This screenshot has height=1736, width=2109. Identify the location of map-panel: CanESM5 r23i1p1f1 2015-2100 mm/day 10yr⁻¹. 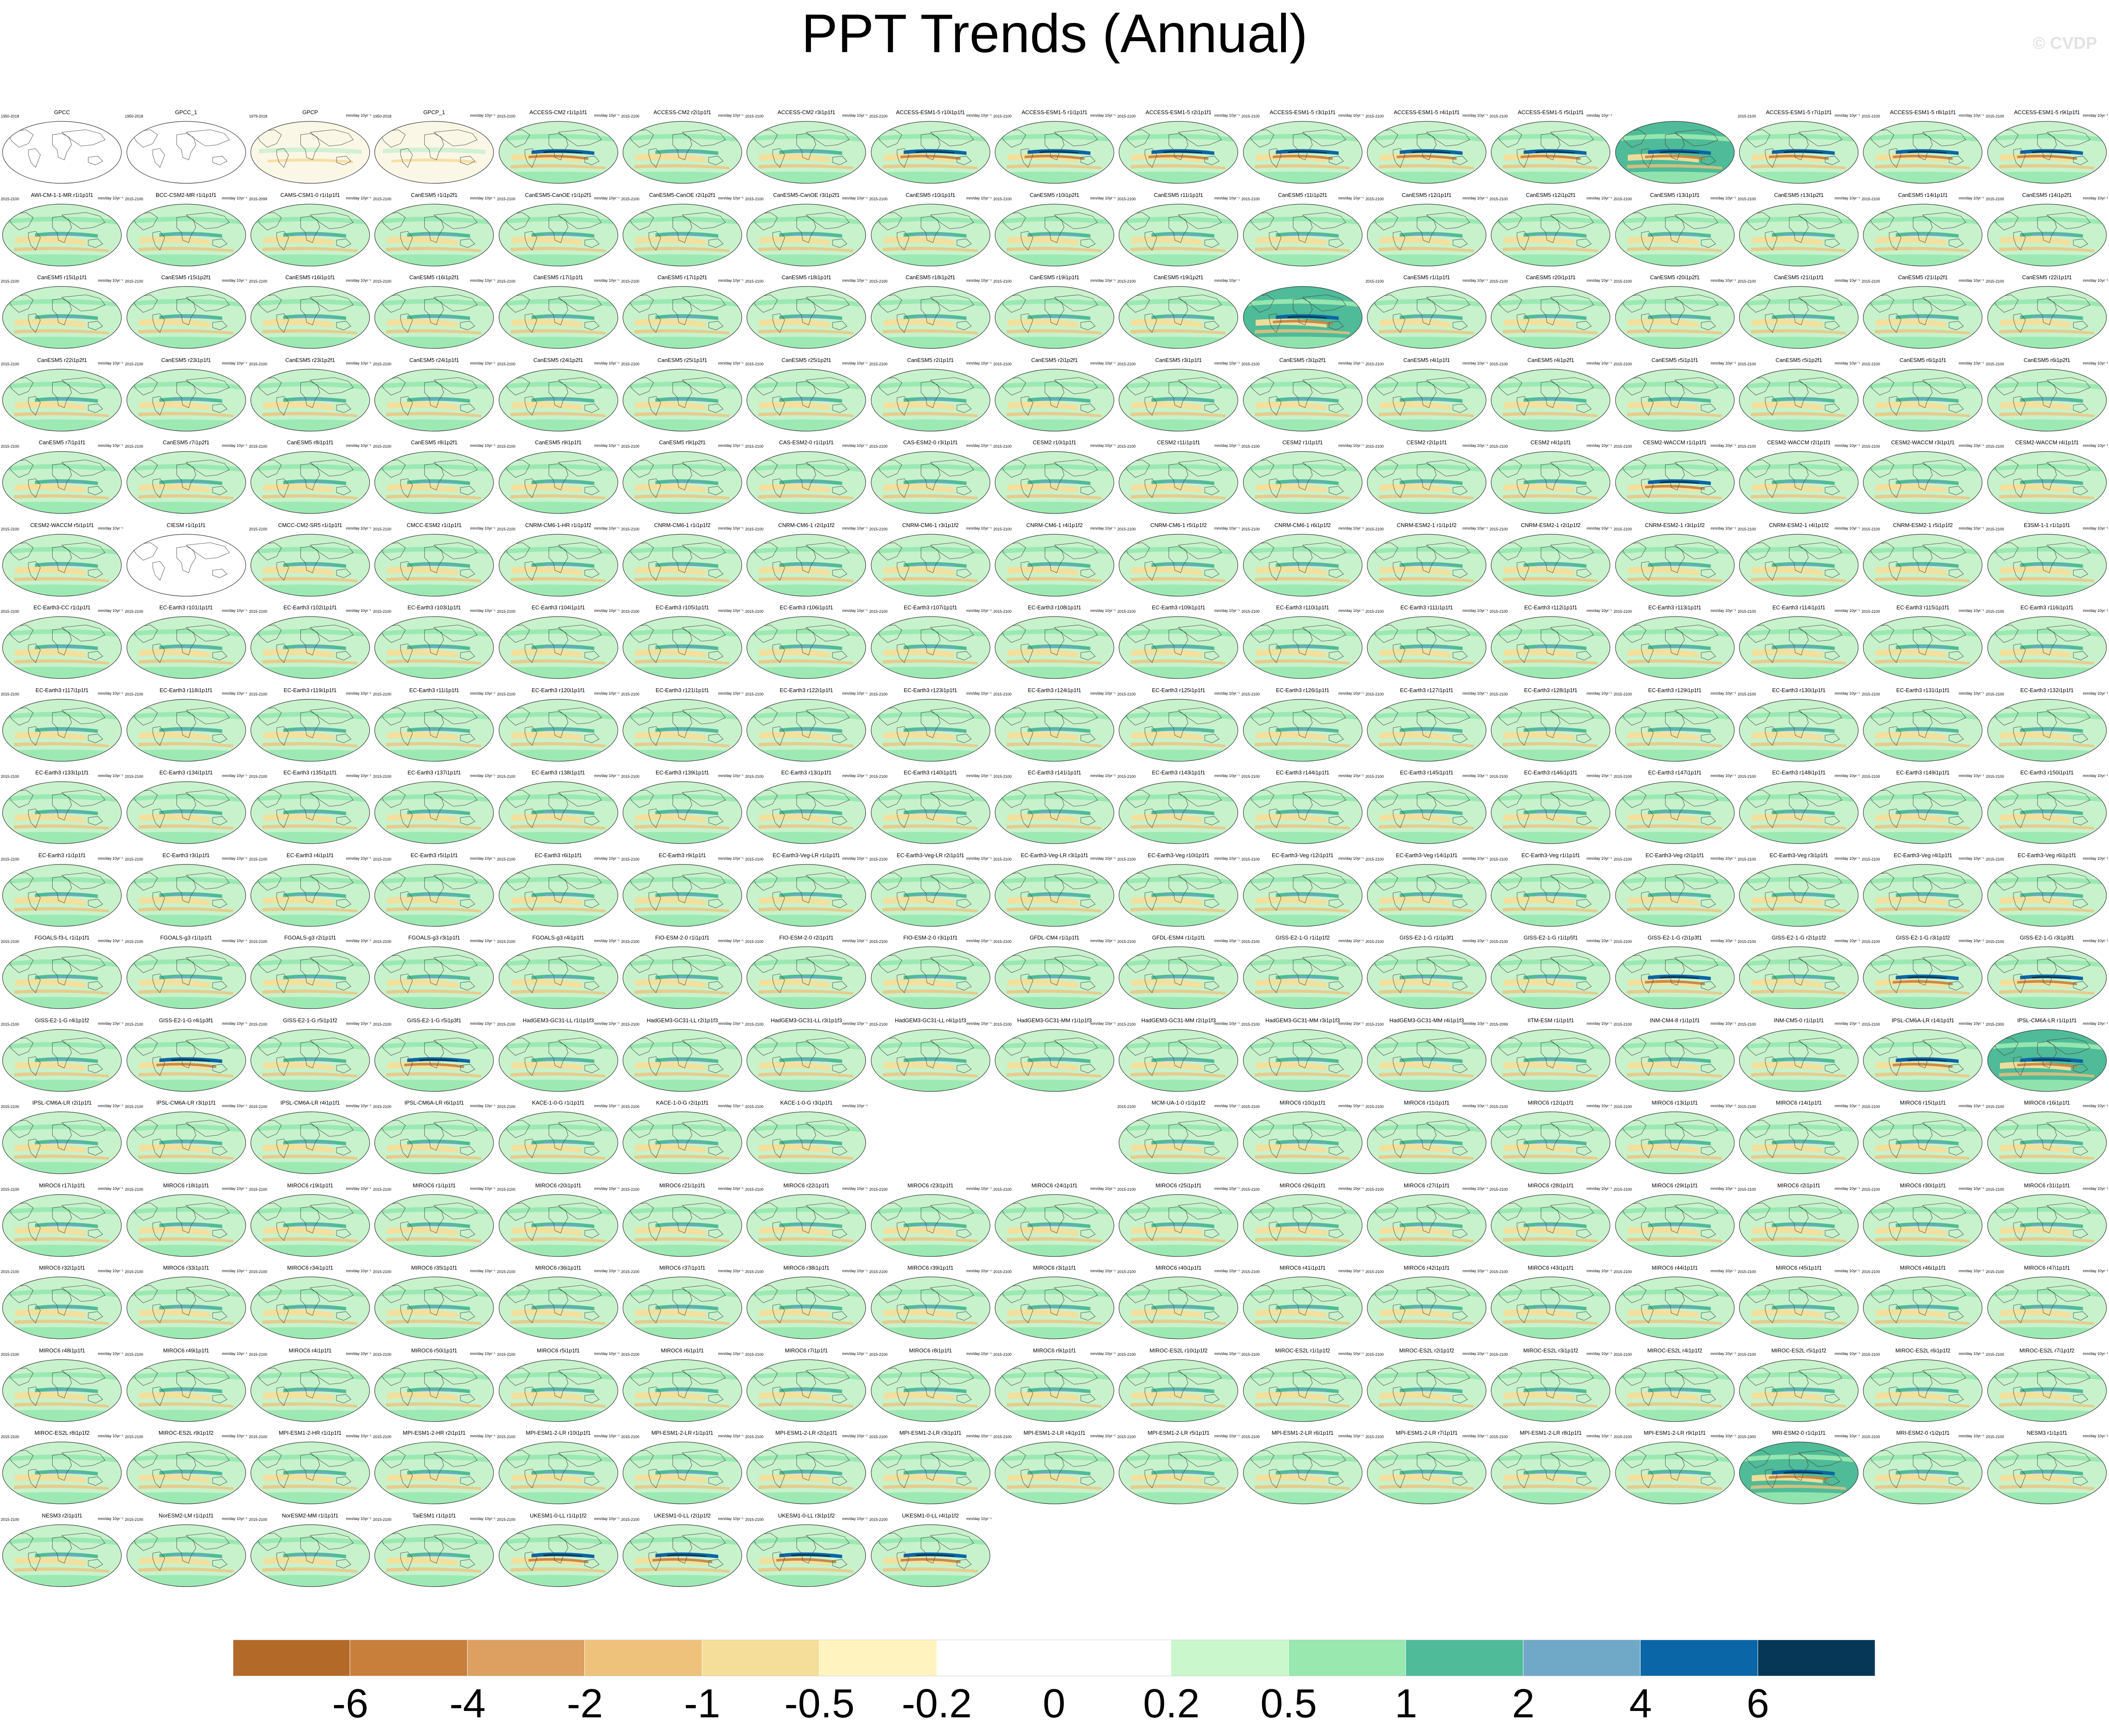
(186, 398).